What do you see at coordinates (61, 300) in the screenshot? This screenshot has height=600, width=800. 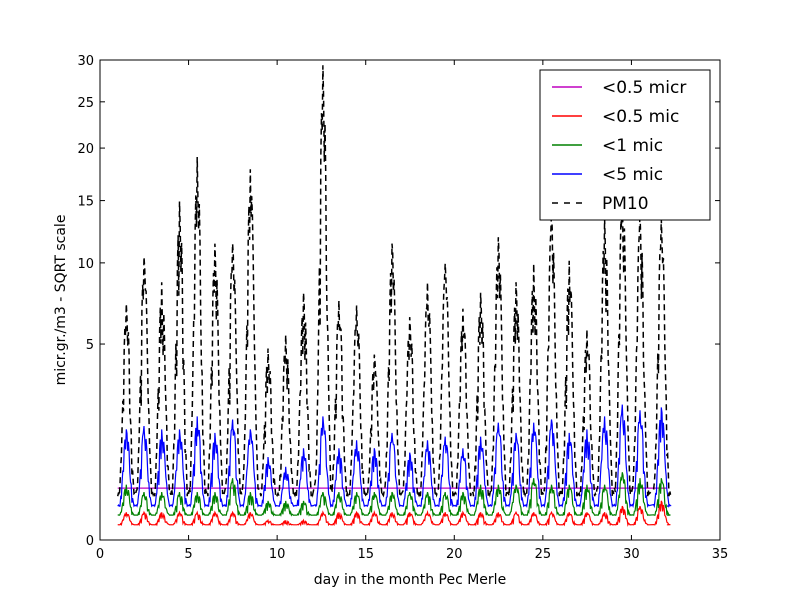 I see `y-axis-label: micr.gr./m3 - SQRT scale` at bounding box center [61, 300].